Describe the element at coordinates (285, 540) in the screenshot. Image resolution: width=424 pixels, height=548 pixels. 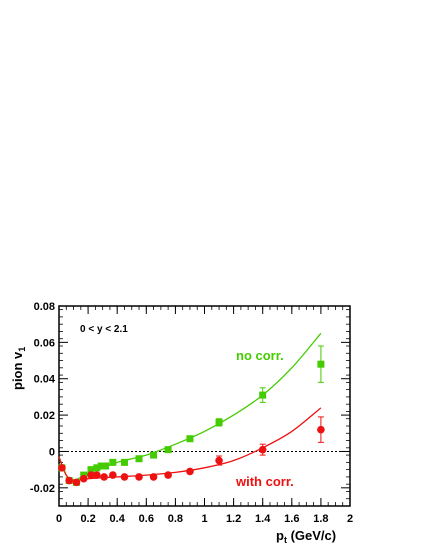
I see `x-axis-title-sub: t` at that location.